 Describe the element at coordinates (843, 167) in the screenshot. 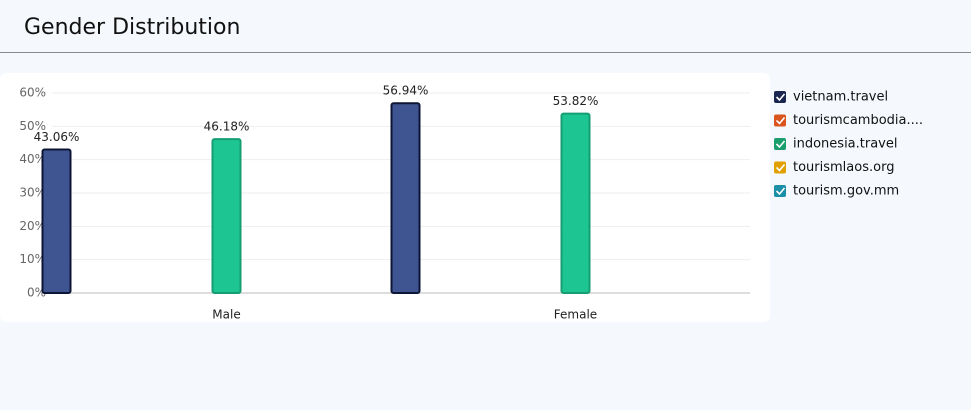

I see `legend-label: tourismlaos.org` at that location.